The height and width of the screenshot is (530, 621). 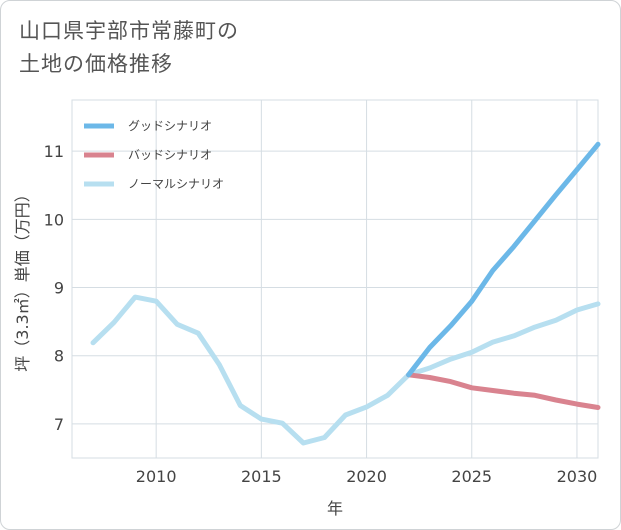 I want to click on x-tick-label: 2025, so click(x=471, y=476).